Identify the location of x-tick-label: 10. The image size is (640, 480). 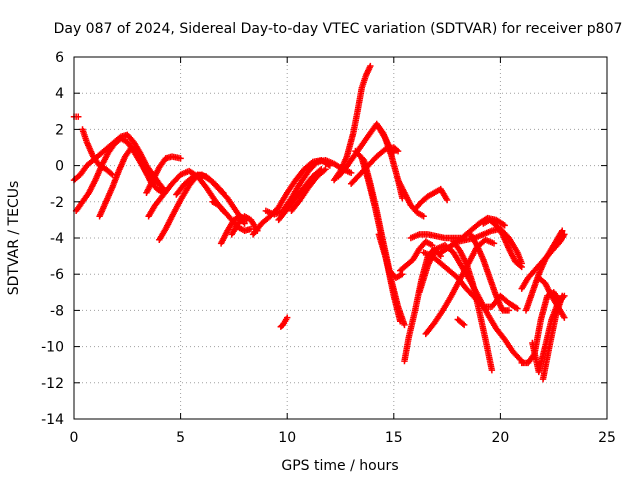
(287, 438).